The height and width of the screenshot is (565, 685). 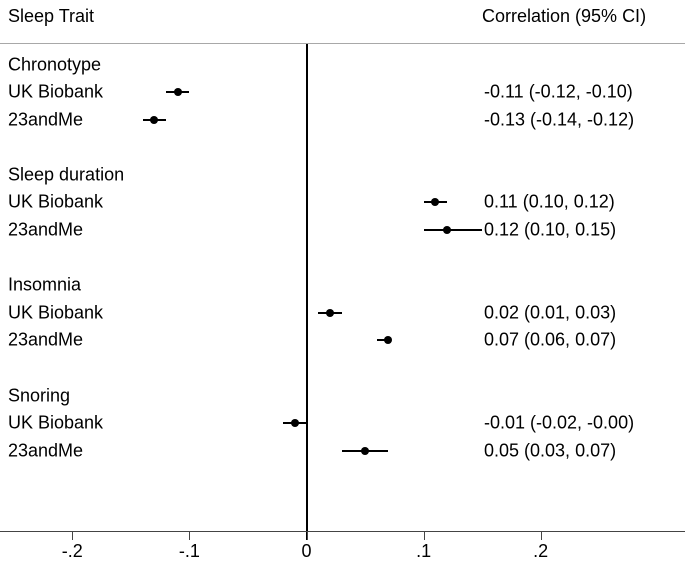 I want to click on estimate-ci-text: 0.12 (0.10, 0.15), so click(x=550, y=229).